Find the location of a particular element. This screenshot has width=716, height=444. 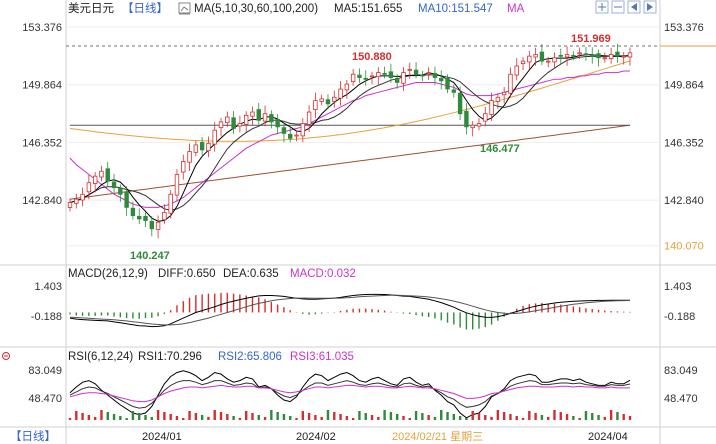

zoom-in-icon is located at coordinates (602, 7).